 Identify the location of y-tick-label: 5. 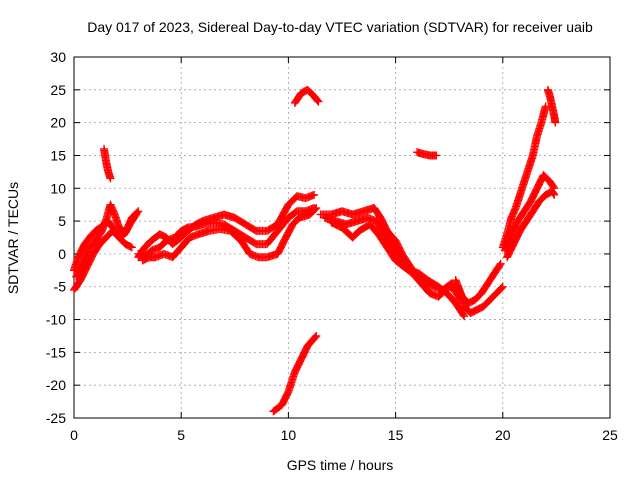
(62, 221).